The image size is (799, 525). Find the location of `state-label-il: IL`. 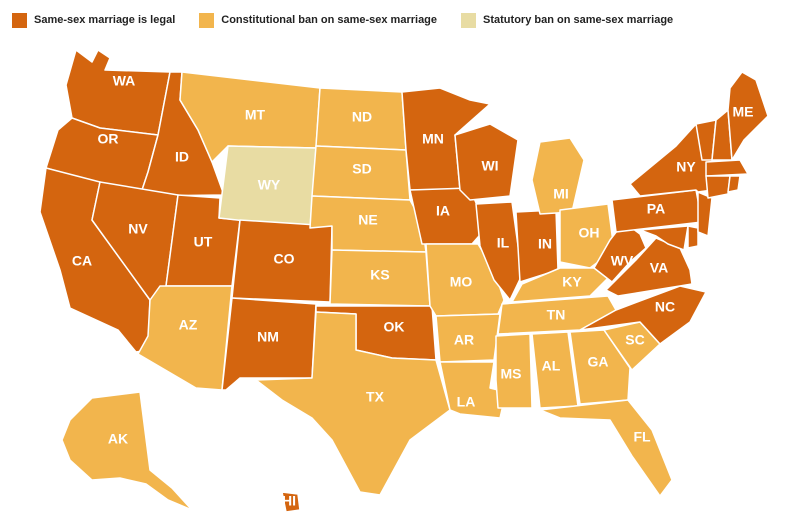

state-label-il: IL is located at coordinates (503, 243).